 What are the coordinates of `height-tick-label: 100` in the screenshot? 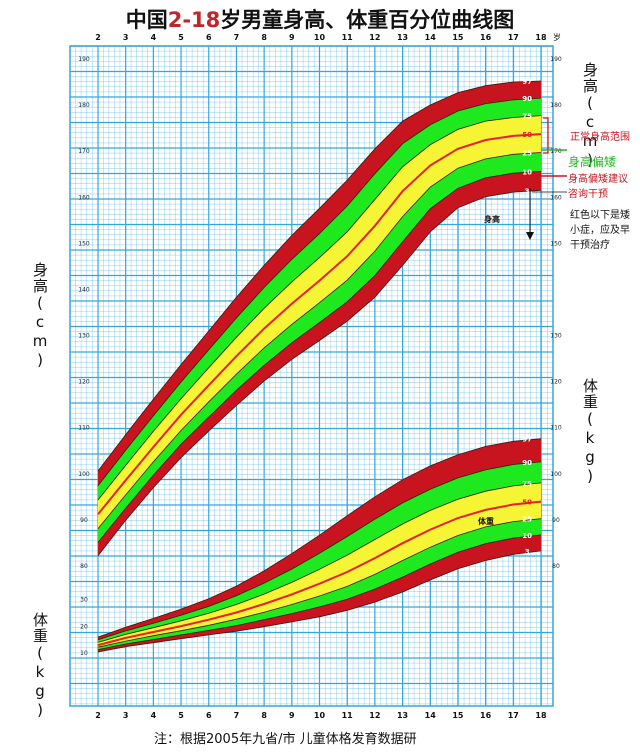 It's located at (84, 474).